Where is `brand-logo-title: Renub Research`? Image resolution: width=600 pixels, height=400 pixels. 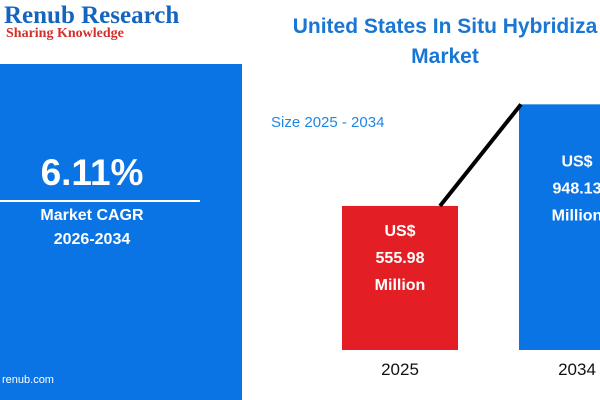 brand-logo-title: Renub Research is located at coordinates (92, 15).